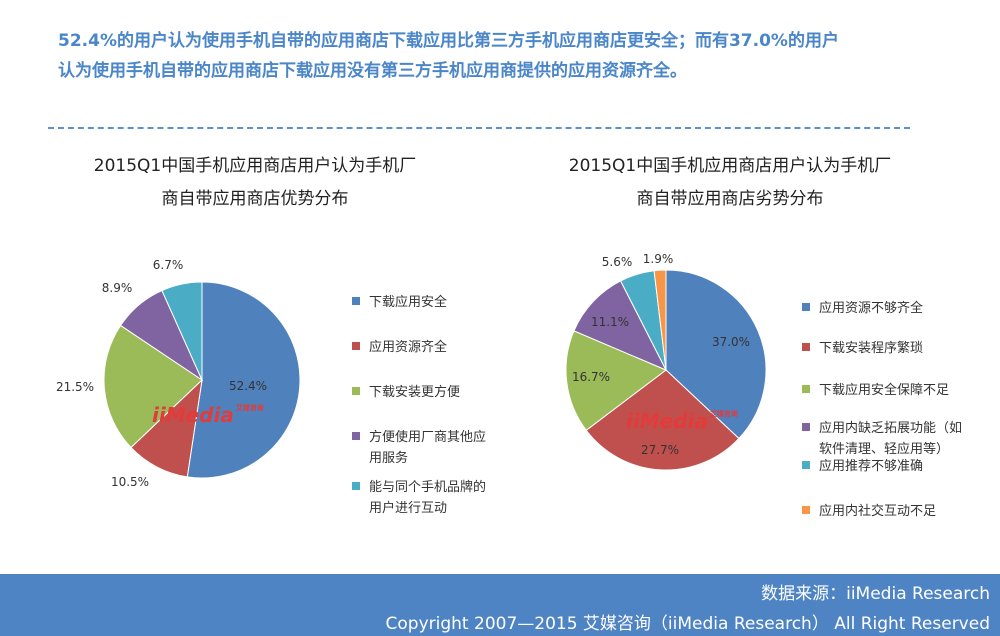  I want to click on chart-1-title-line-2: 商自带应用商店优势分布, so click(255, 199).